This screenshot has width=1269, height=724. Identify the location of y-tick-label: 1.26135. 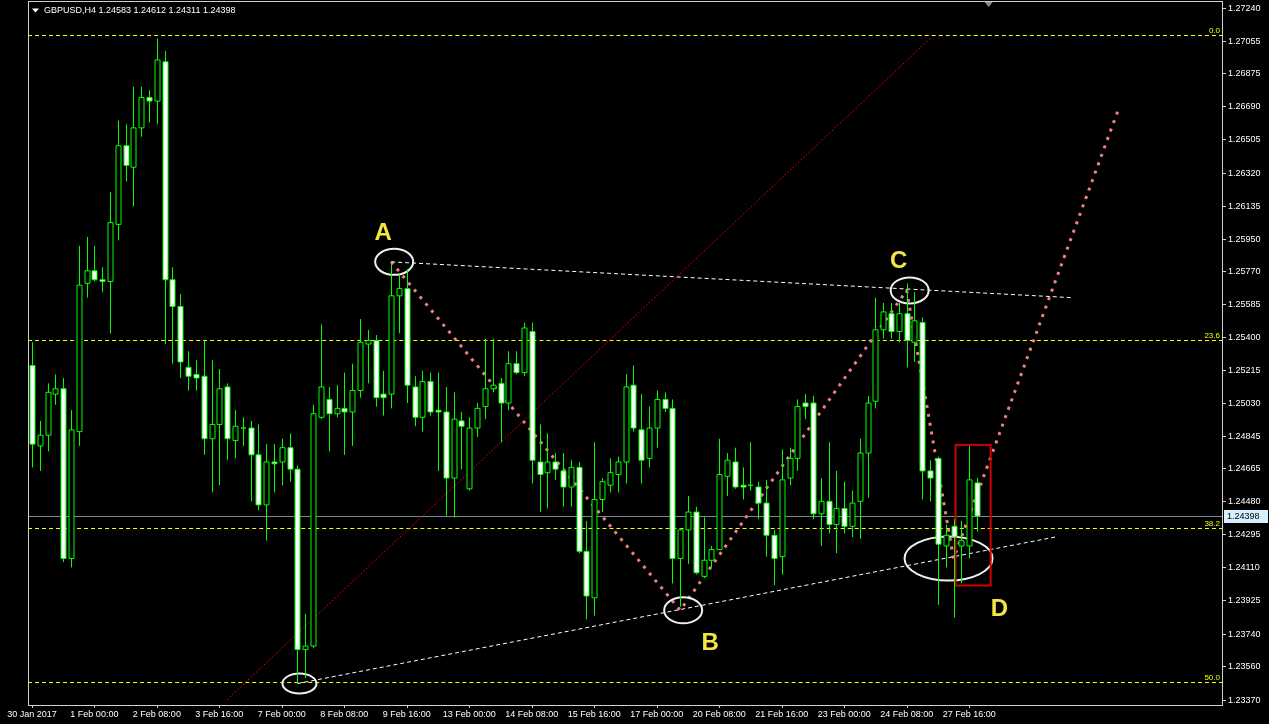
(1244, 206).